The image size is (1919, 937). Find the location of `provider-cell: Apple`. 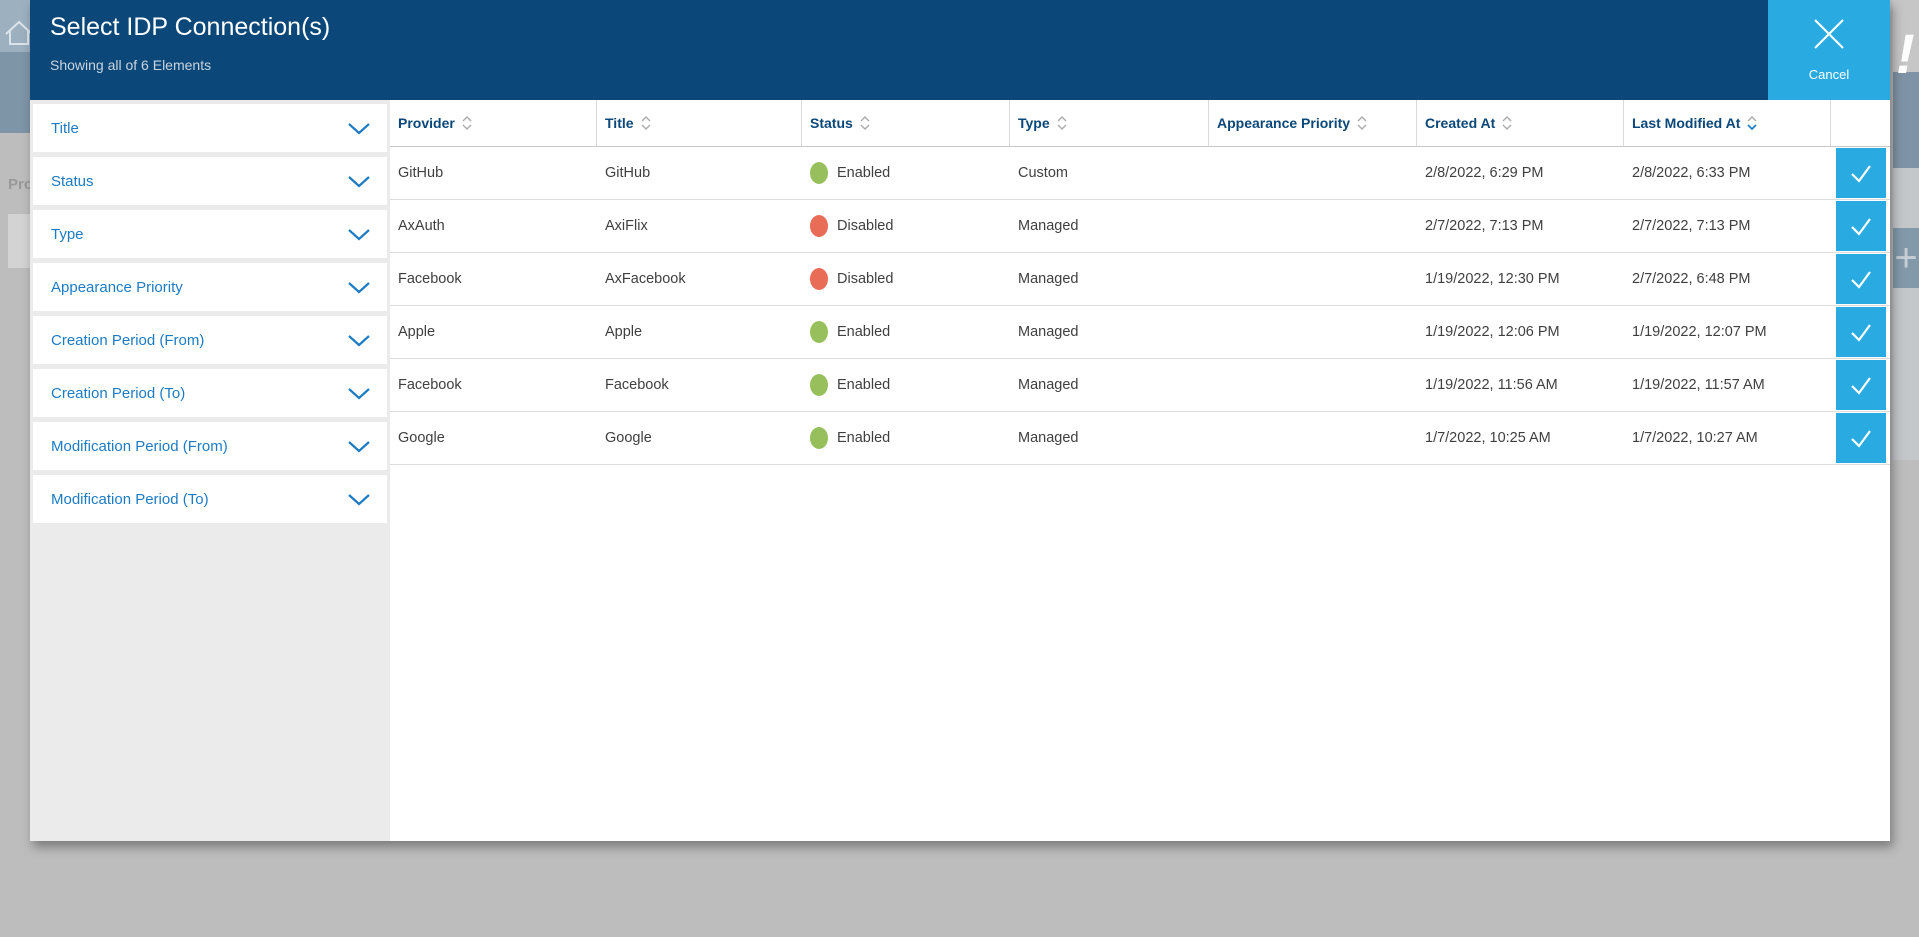

provider-cell: Apple is located at coordinates (417, 332).